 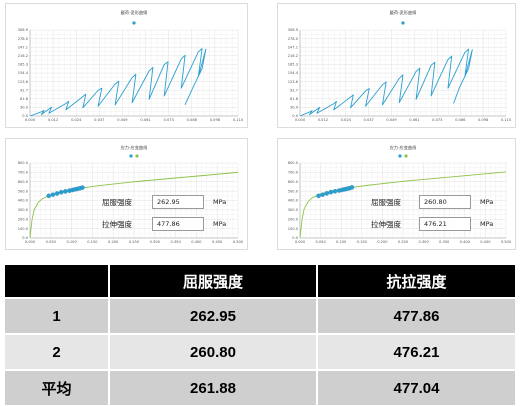 I want to click on table-cell-label: 2, so click(x=57, y=351).